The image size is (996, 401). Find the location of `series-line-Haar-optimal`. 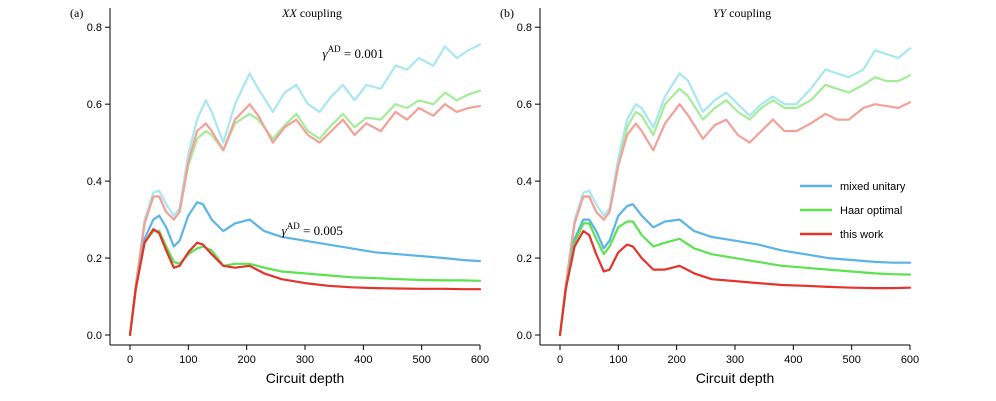

series-line-Haar-optimal is located at coordinates (735, 278).